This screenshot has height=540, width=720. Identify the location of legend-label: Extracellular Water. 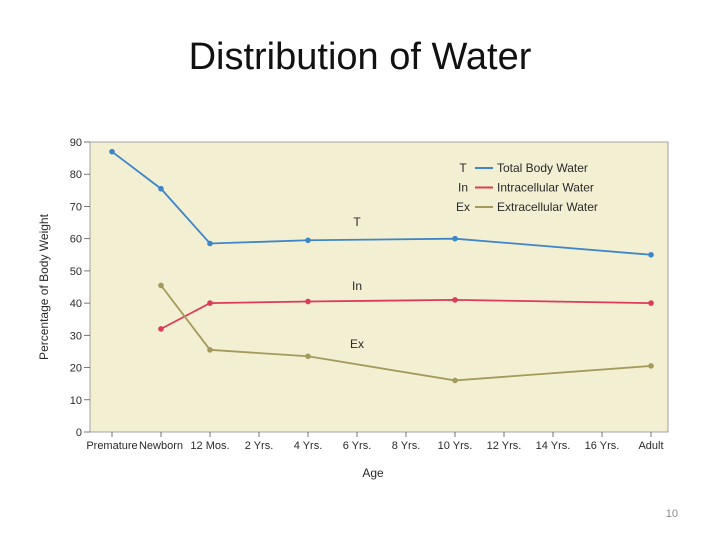
(547, 207).